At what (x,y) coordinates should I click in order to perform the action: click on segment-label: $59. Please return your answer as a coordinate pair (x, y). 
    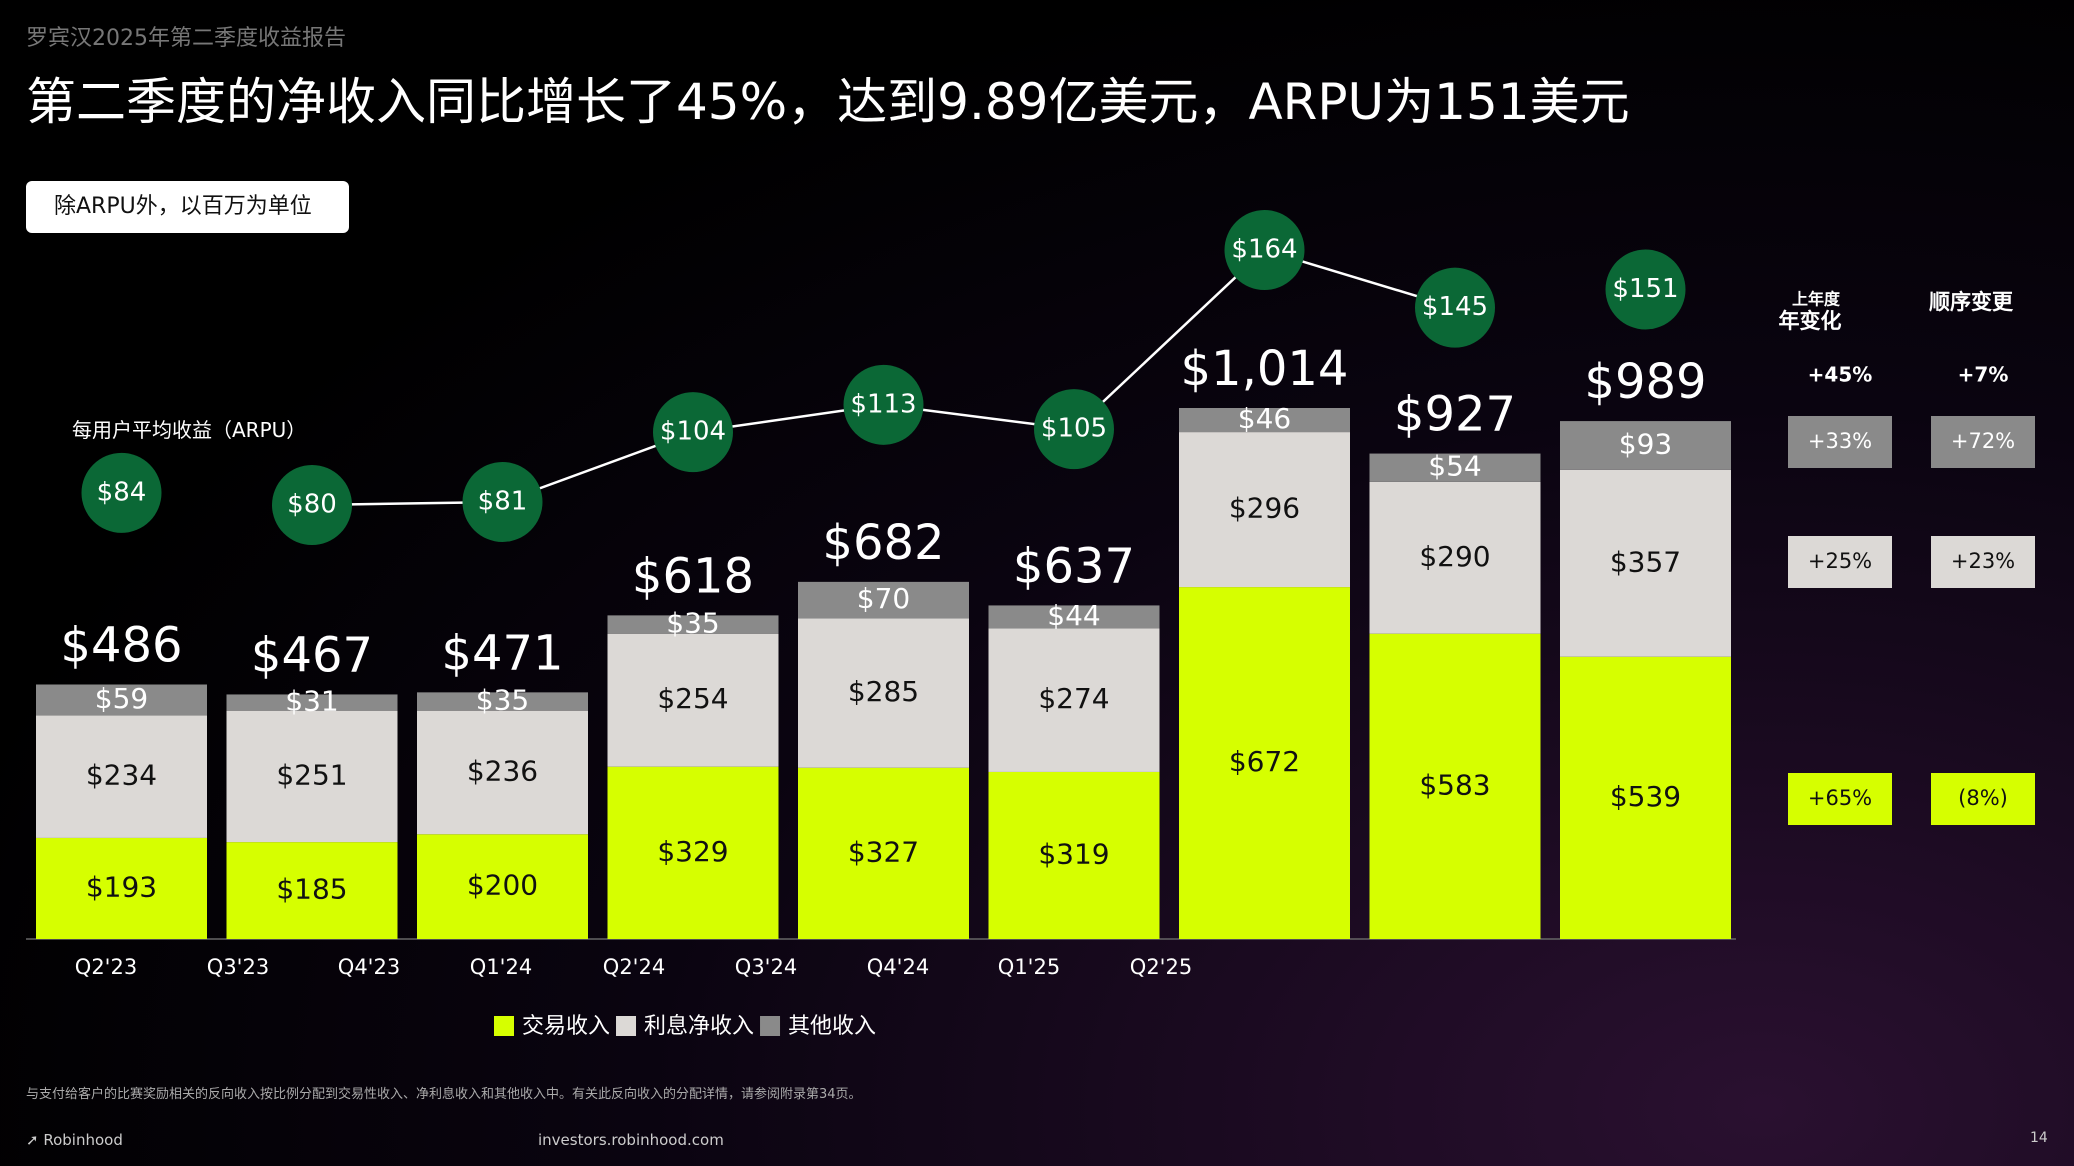
    Looking at the image, I should click on (121, 698).